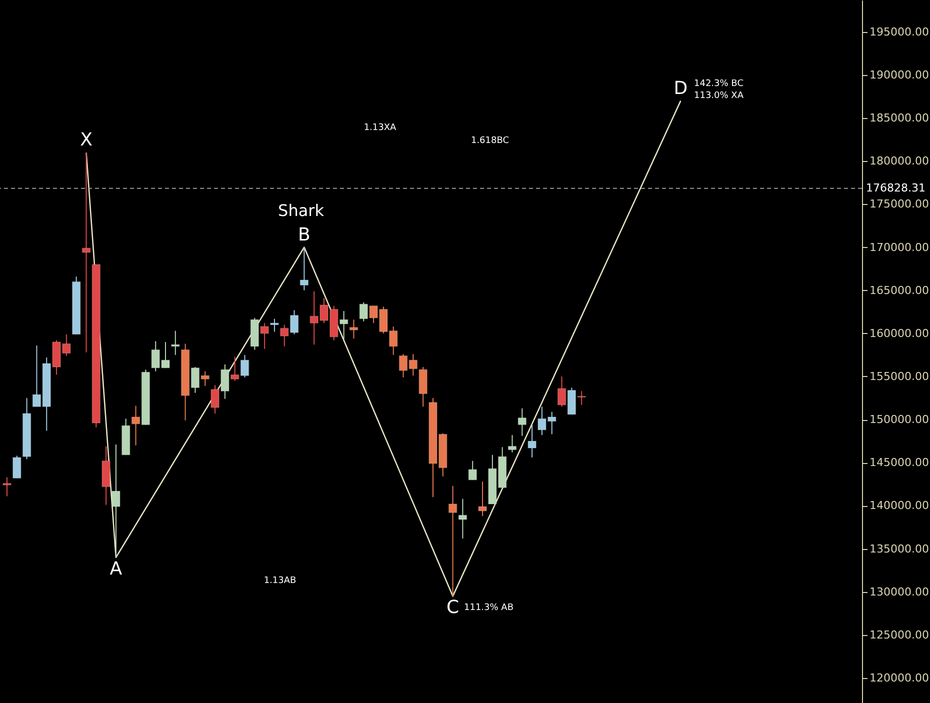 This screenshot has width=930, height=703. I want to click on y-tick-label: 155000.00, so click(899, 376).